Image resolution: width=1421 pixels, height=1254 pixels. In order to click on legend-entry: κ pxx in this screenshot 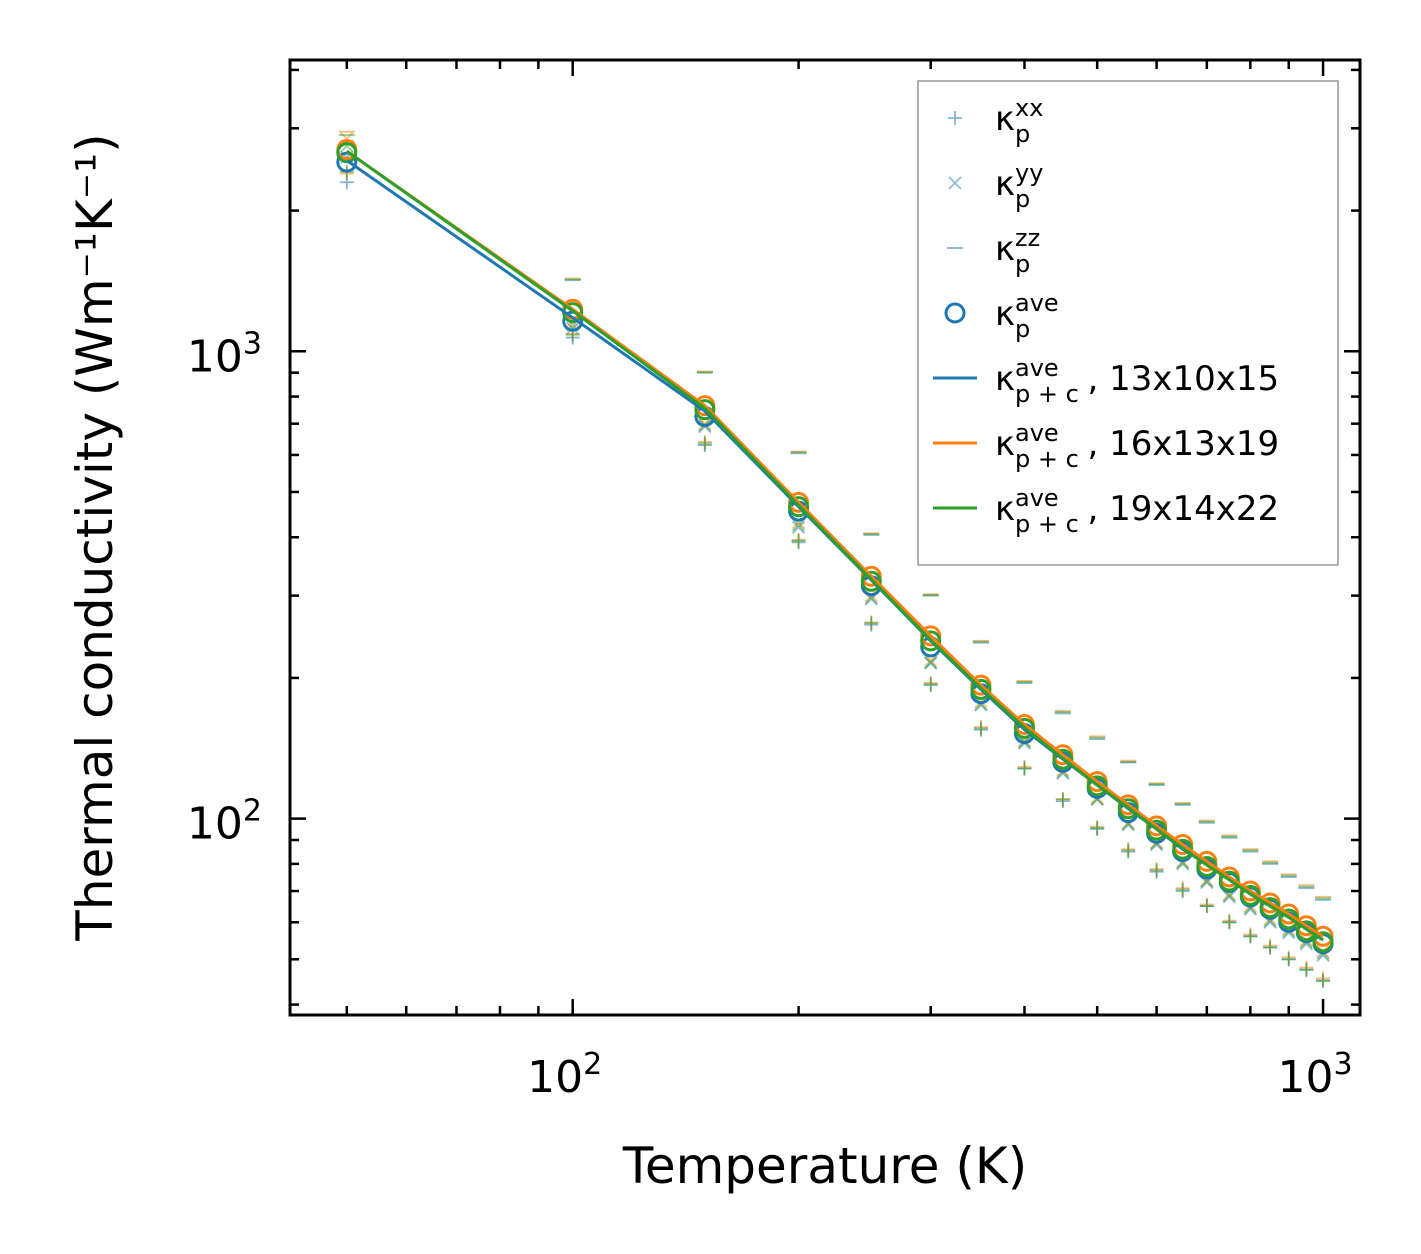, I will do `click(995, 121)`.